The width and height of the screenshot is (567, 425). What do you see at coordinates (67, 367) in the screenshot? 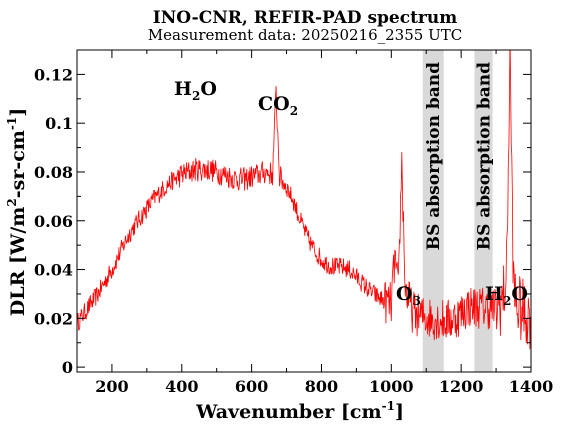
I see `y-tick-label: 0` at bounding box center [67, 367].